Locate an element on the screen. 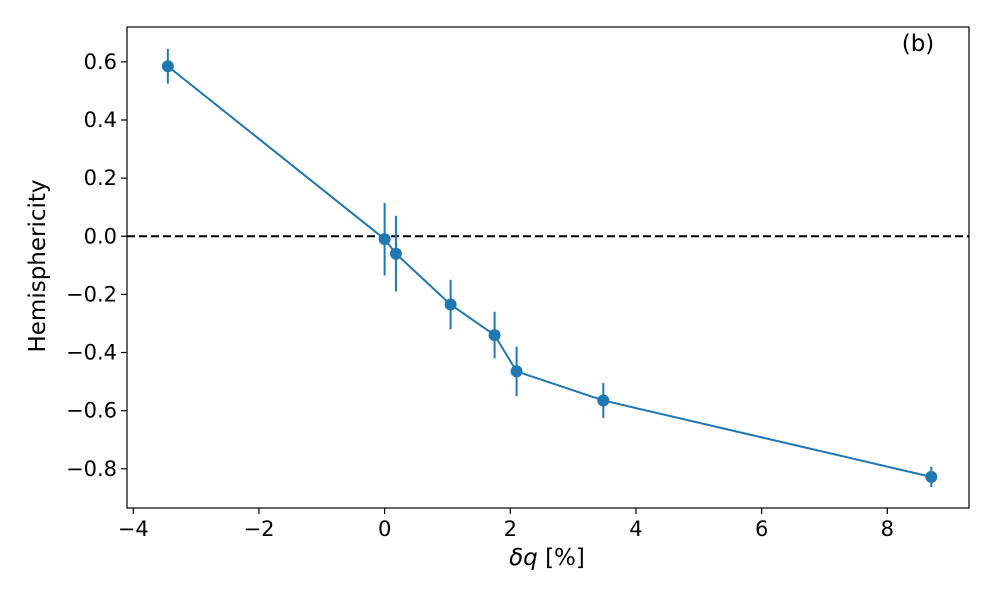 The image size is (996, 598). y-tick-label: 0.6 is located at coordinates (100, 62).